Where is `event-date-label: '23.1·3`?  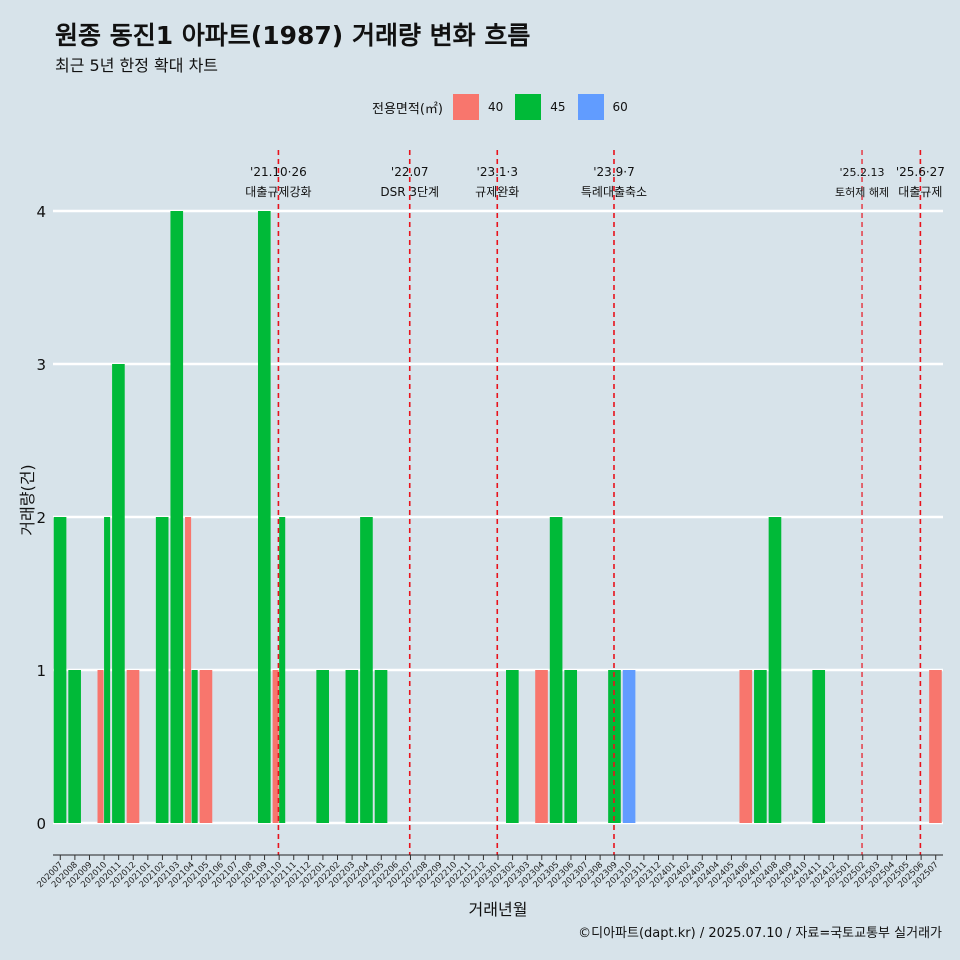 event-date-label: '23.1·3 is located at coordinates (497, 172).